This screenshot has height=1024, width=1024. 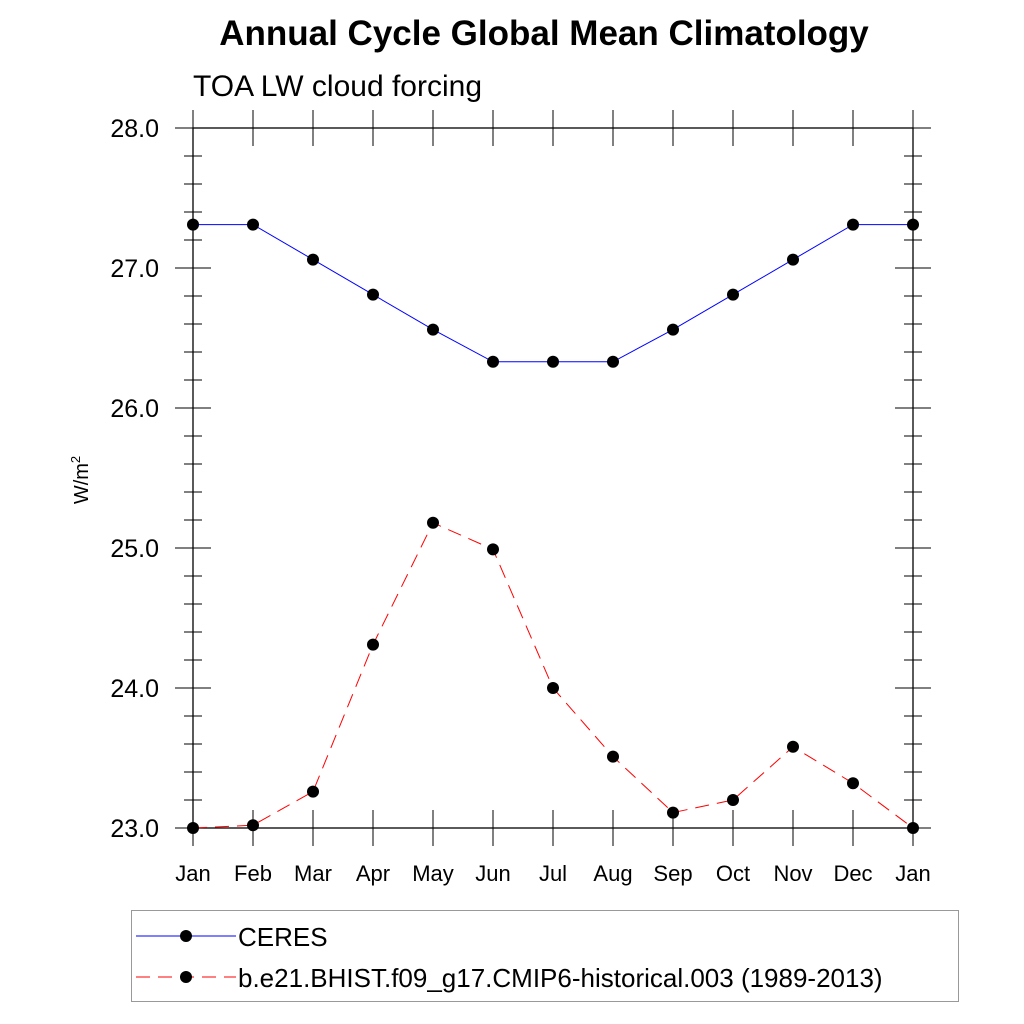 I want to click on x-tick-label: Jul, so click(x=553, y=873).